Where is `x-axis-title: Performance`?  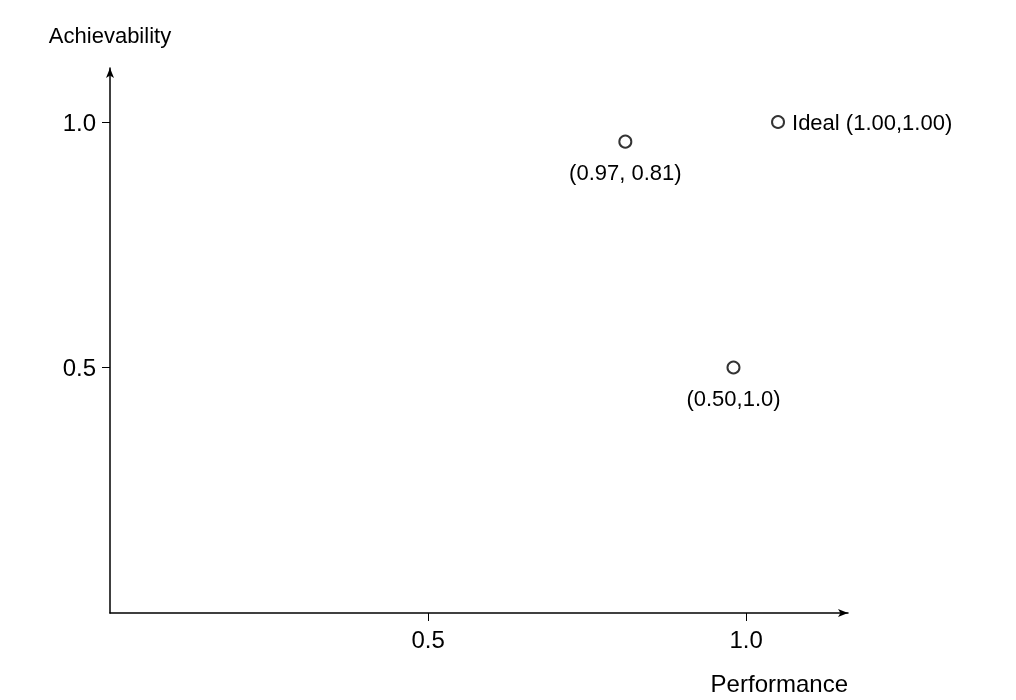 x-axis-title: Performance is located at coordinates (779, 683).